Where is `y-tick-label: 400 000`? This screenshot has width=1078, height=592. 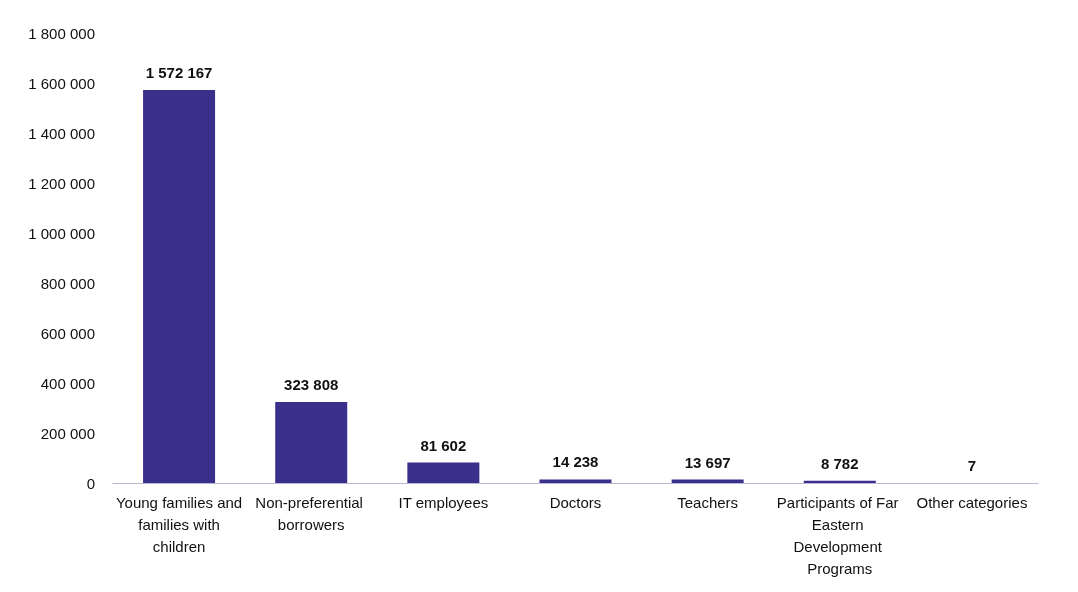
y-tick-label: 400 000 is located at coordinates (67, 383).